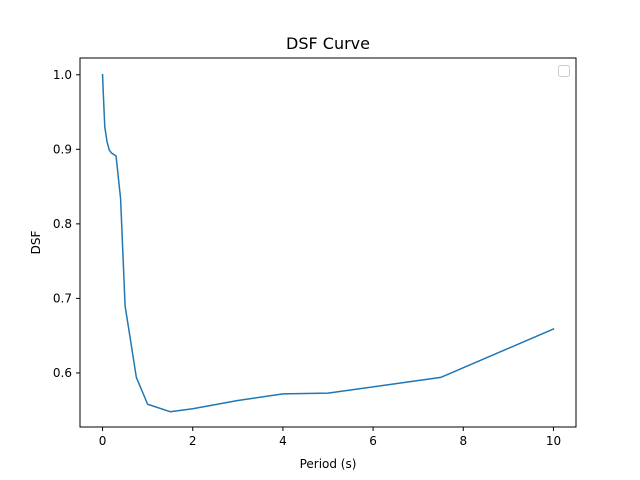 This screenshot has width=640, height=480. I want to click on x-tick-label: 8, so click(463, 441).